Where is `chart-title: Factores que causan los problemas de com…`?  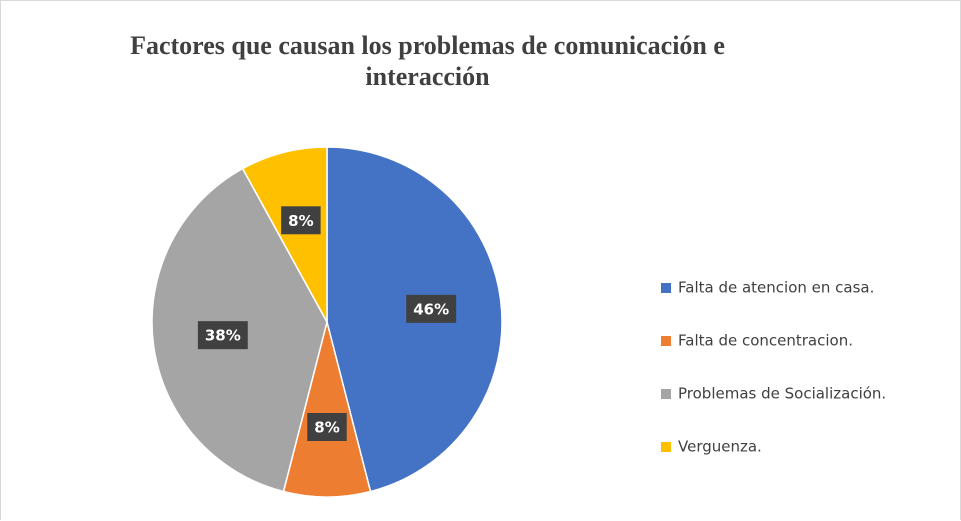
chart-title: Factores que causan los problemas de com… is located at coordinates (427, 61).